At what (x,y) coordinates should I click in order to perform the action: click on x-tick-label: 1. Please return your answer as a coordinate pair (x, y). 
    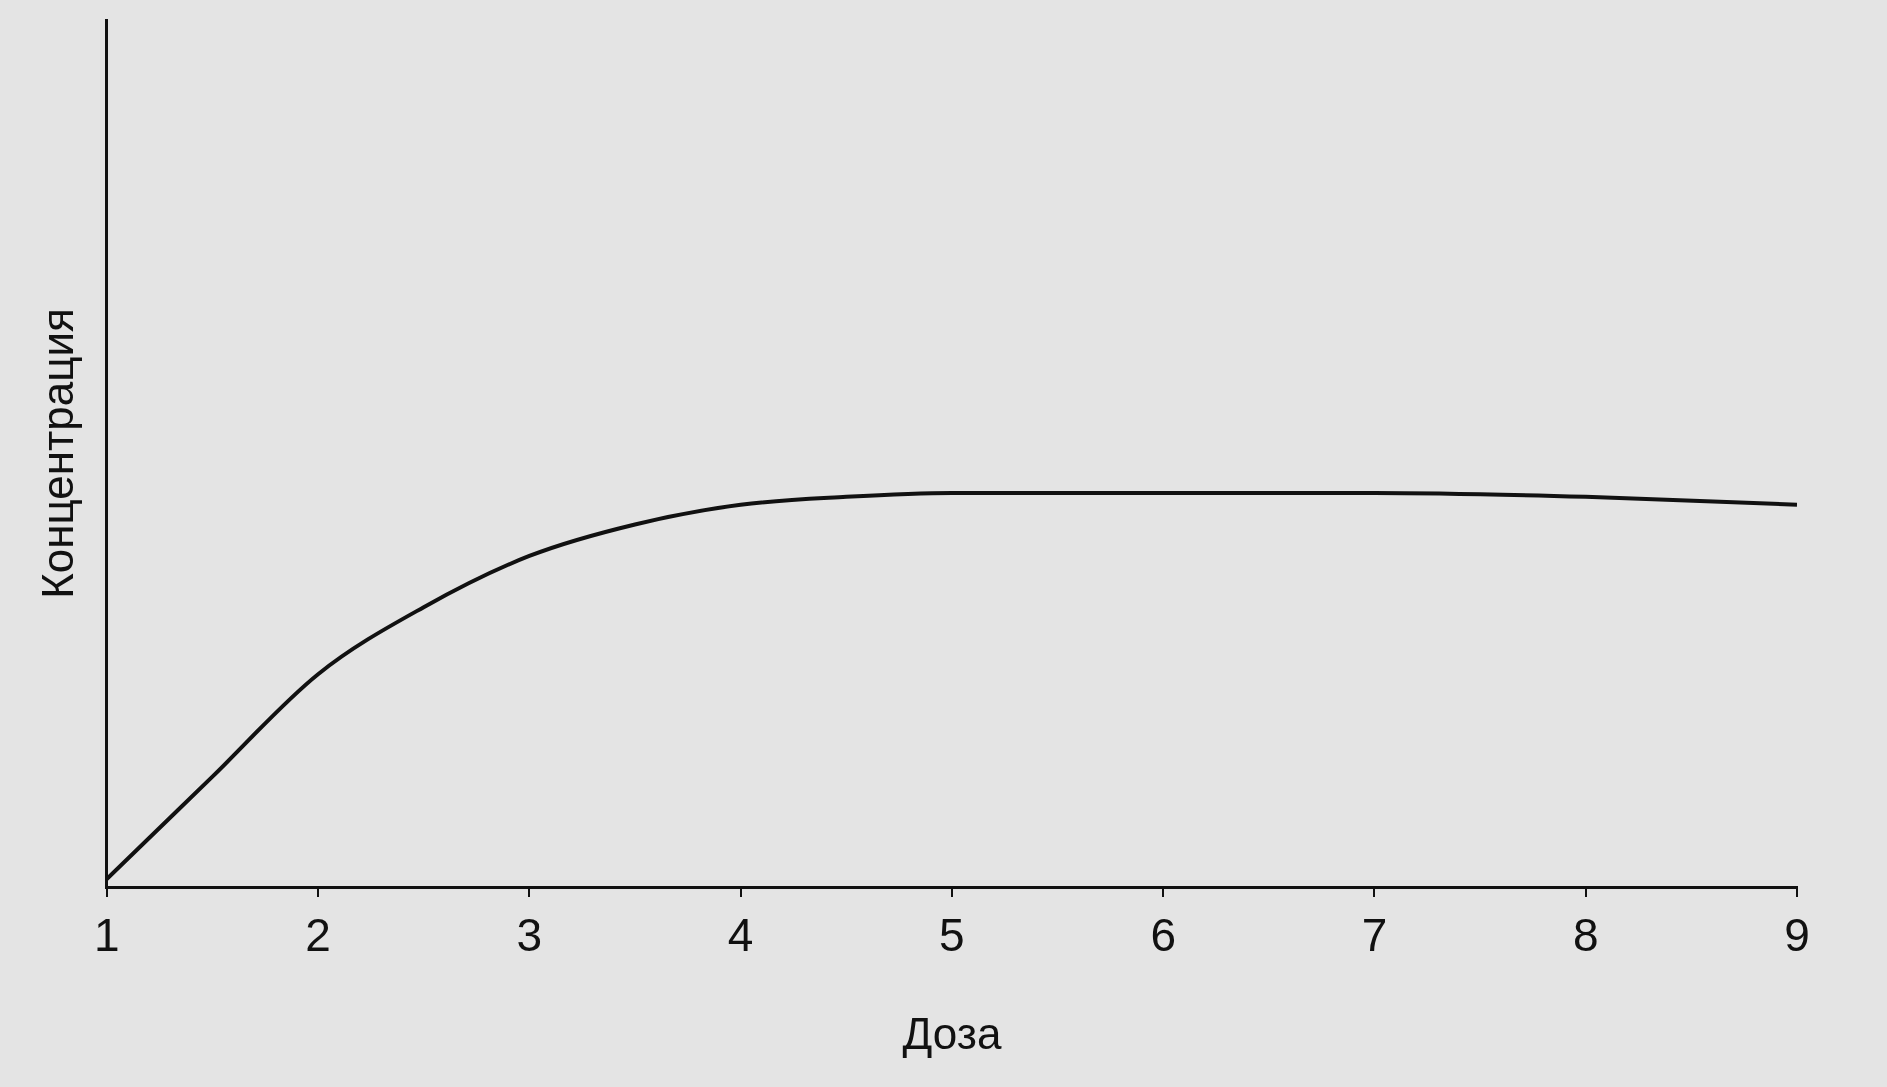
    Looking at the image, I should click on (107, 935).